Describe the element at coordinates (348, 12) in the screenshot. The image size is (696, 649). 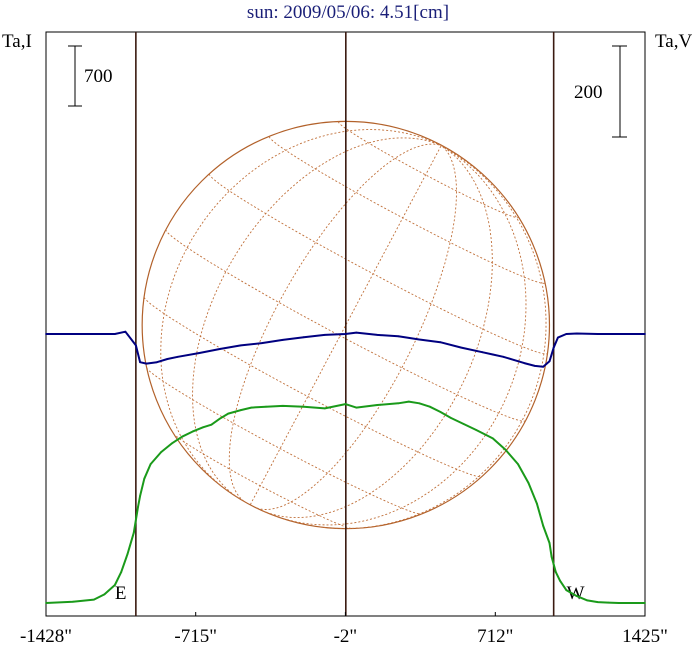
I see `chart-title: sun: 2009/05/06: 4.51[cm]` at that location.